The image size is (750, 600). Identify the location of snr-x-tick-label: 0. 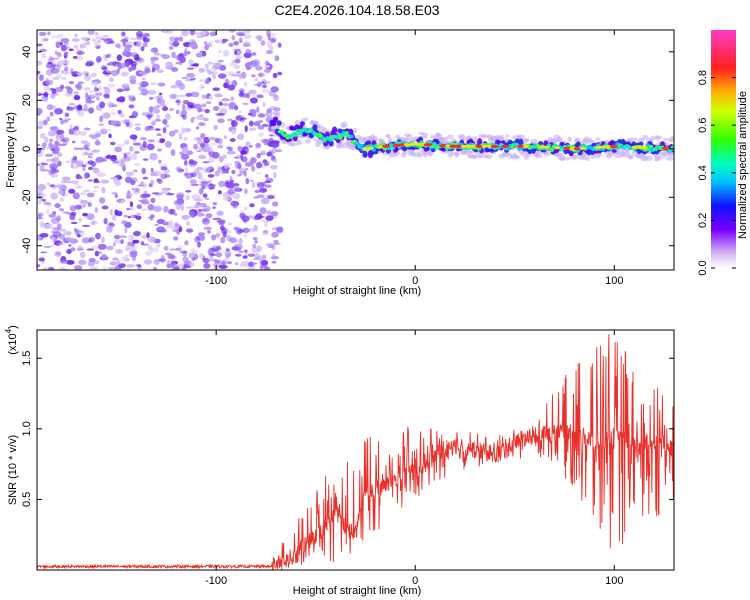
(415, 581).